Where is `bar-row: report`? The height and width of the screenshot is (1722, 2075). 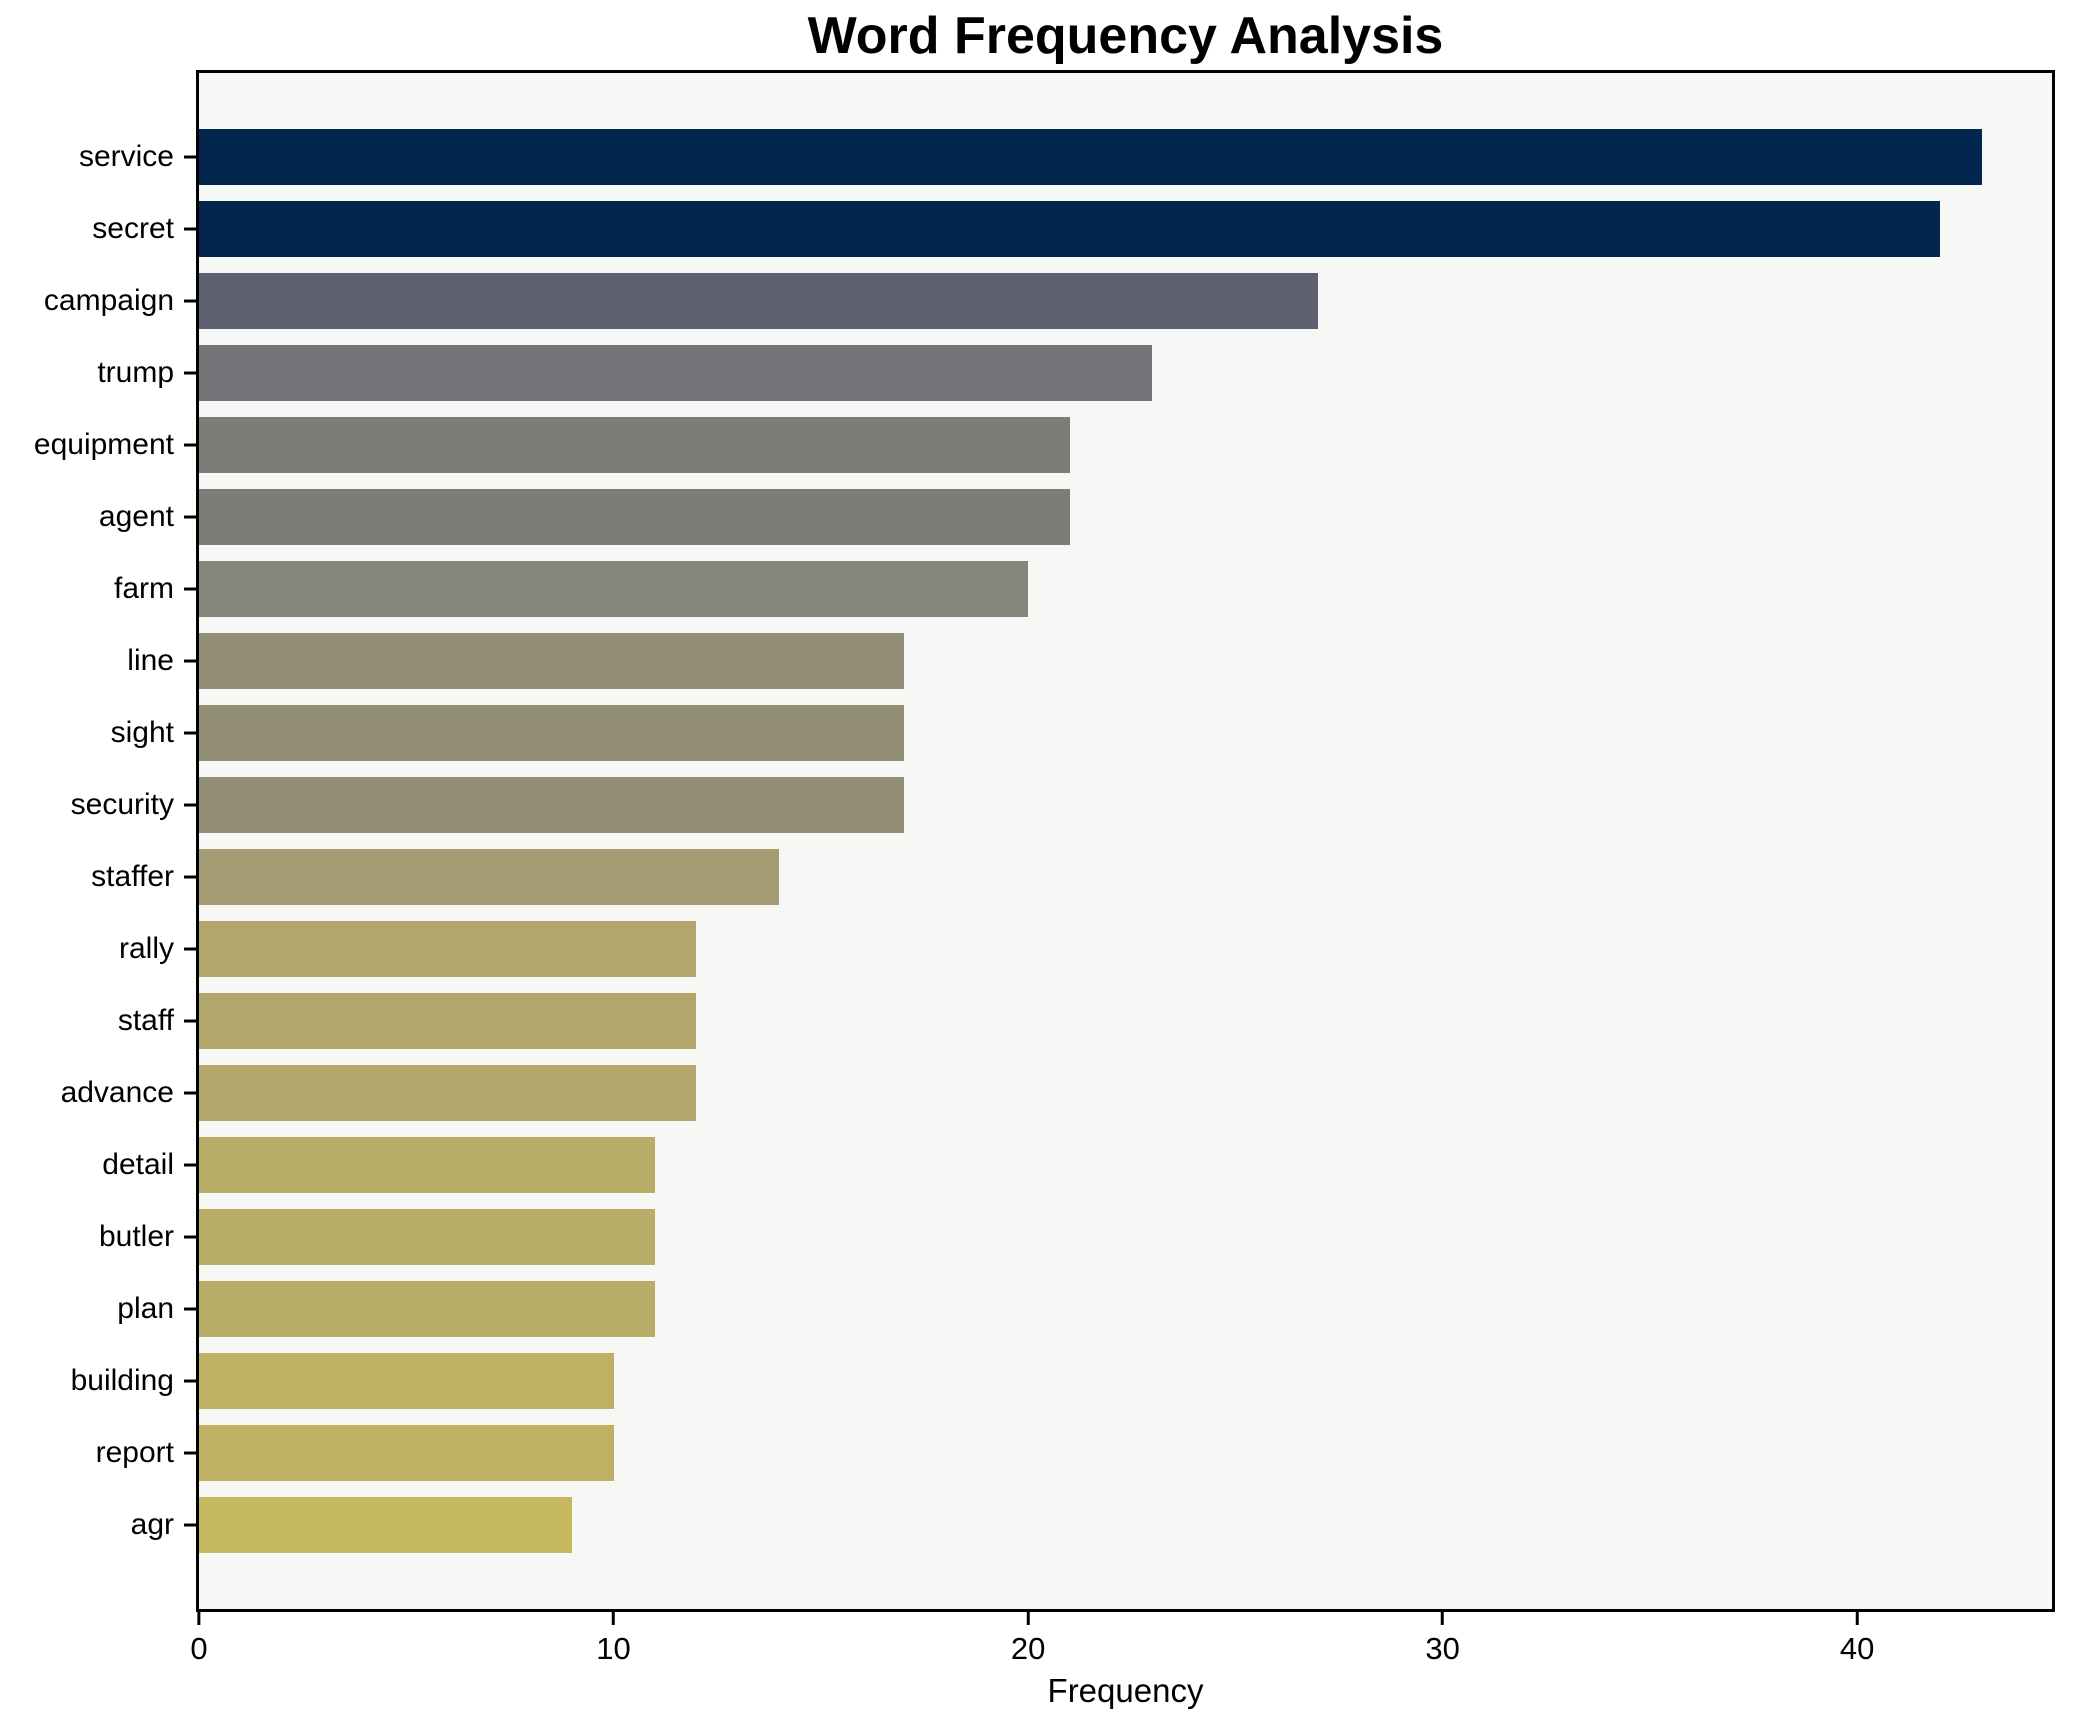
bar-row: report is located at coordinates (1074, 1453).